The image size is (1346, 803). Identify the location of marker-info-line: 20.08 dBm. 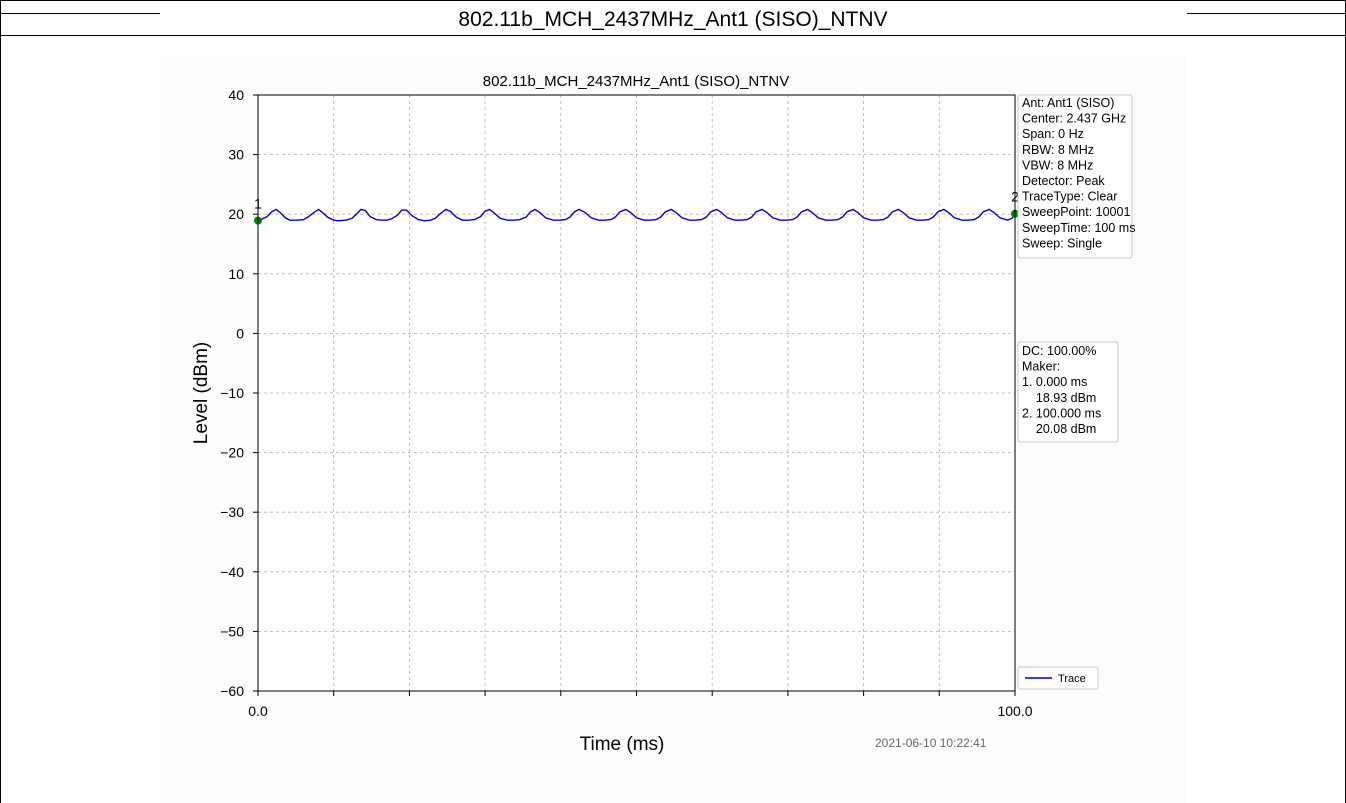
(1059, 429).